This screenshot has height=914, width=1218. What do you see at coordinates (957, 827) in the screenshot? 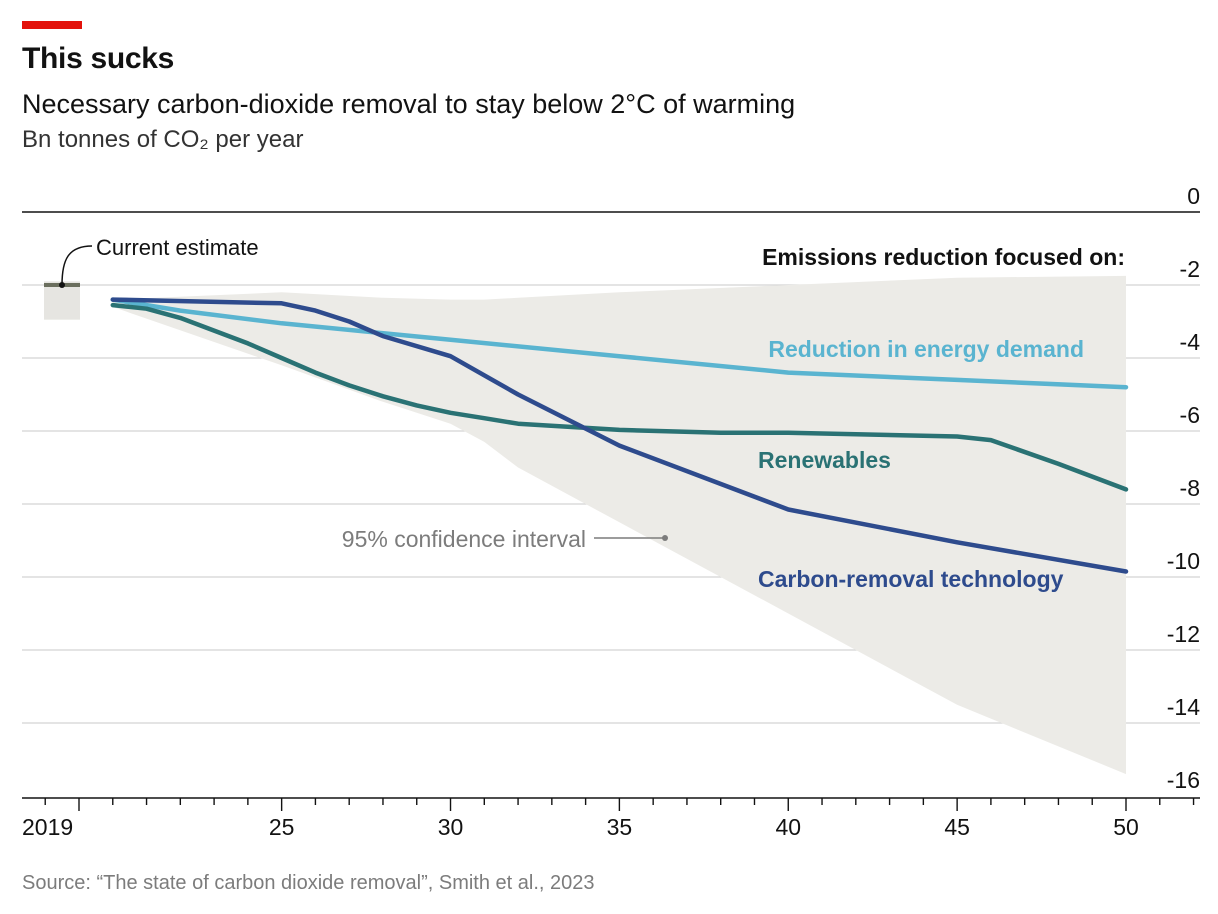
I see `x-tick-label: 45` at bounding box center [957, 827].